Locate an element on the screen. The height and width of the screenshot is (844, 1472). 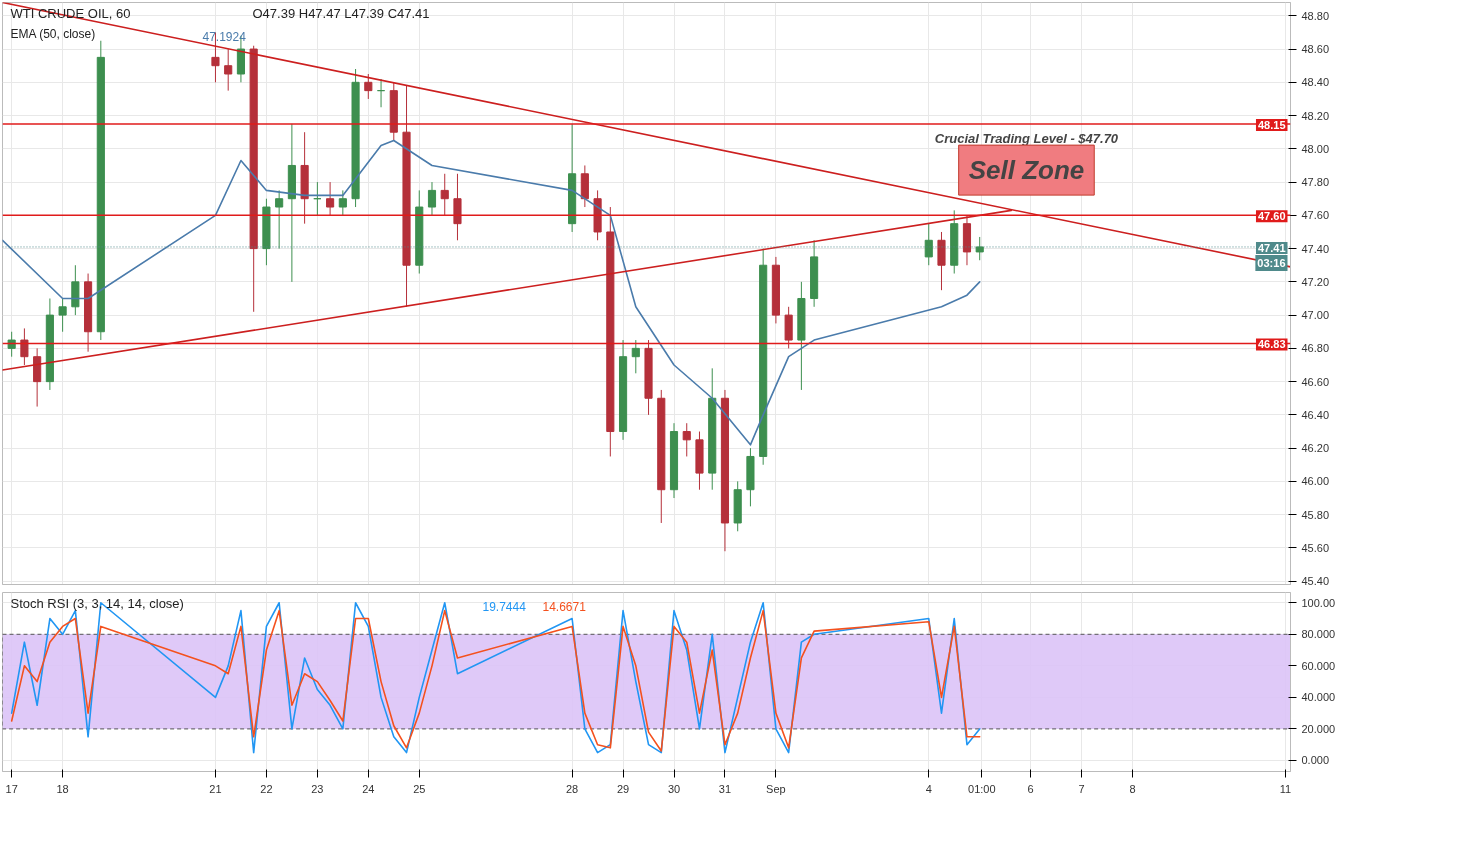
x-tick-label: 22 is located at coordinates (266, 788).